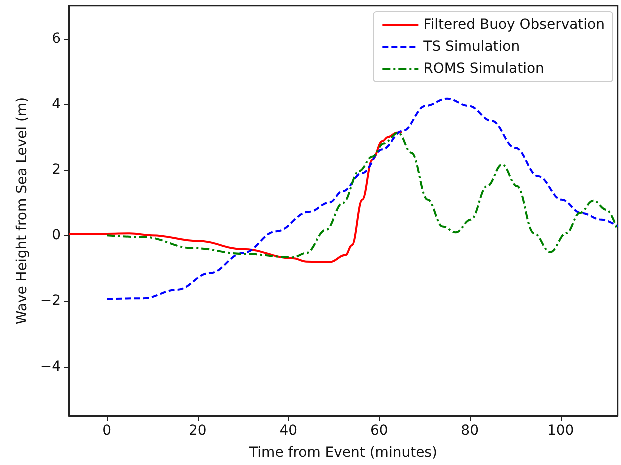 This screenshot has width=621, height=465. What do you see at coordinates (560, 431) in the screenshot?
I see `x-tick-label: 100` at bounding box center [560, 431].